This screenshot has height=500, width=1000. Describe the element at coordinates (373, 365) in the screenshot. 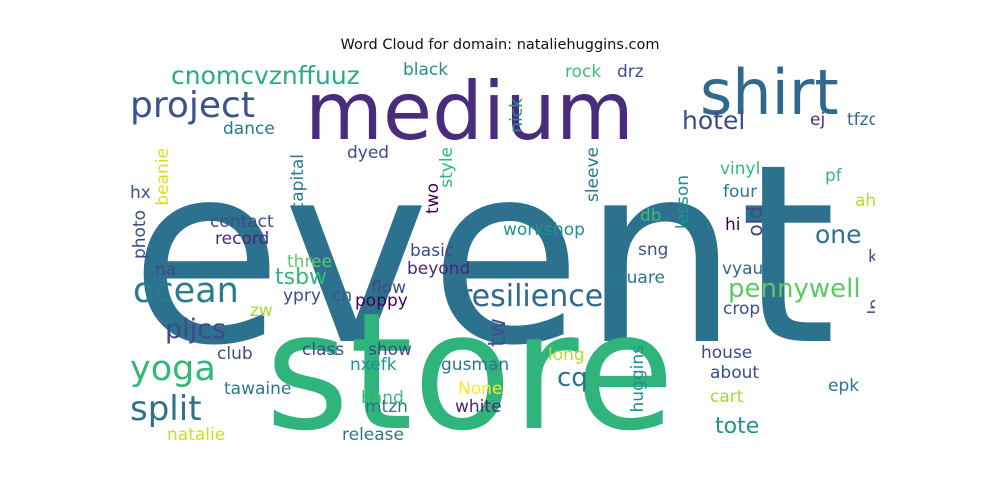

I see `word-nxefk: nxefk` at that location.